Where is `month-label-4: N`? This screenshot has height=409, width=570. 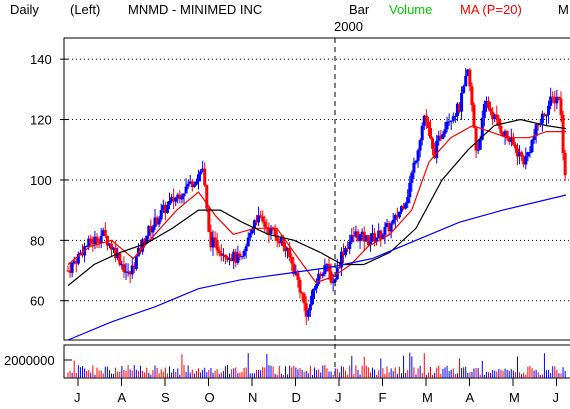 month-label-4: N is located at coordinates (252, 397).